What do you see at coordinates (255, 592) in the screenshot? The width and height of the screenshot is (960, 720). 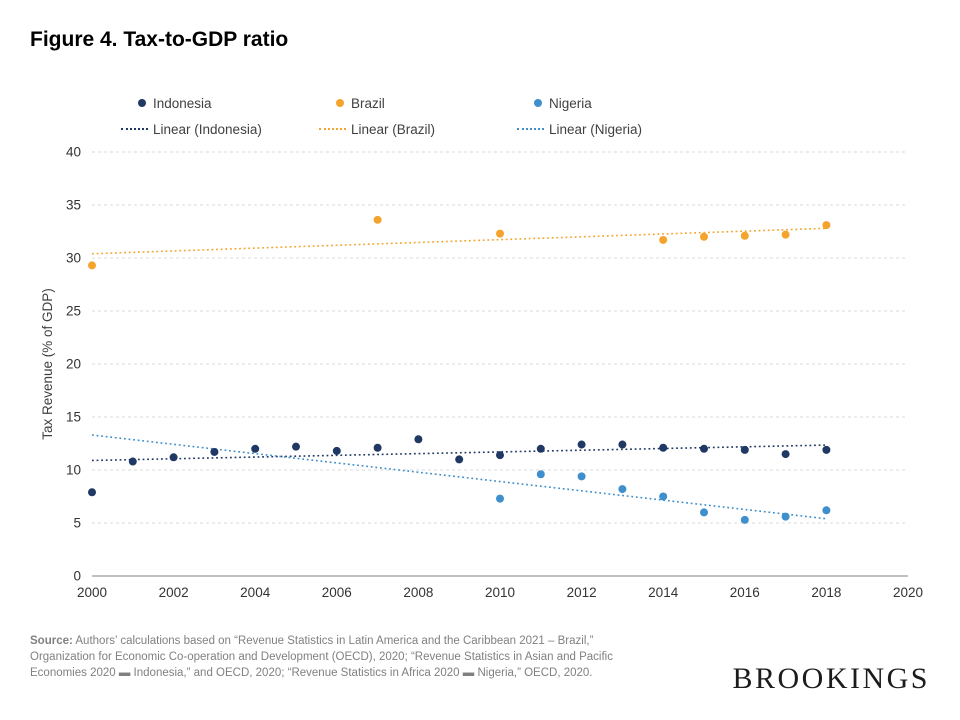 I see `x-tick-label: 2004` at bounding box center [255, 592].